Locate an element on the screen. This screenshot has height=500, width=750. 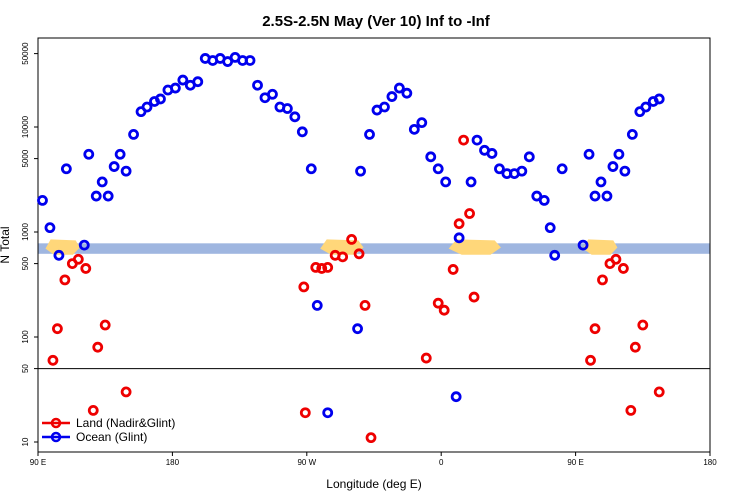
chart-title: 2.5S-2.5N May (Ver 10) Inf to -Inf is located at coordinates (376, 21).